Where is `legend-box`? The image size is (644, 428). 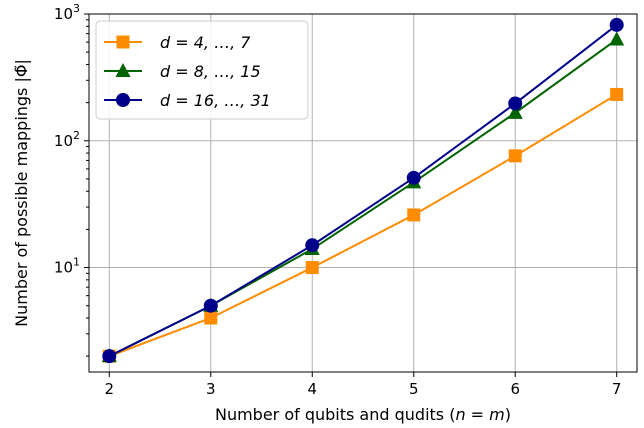
legend-box is located at coordinates (202, 70).